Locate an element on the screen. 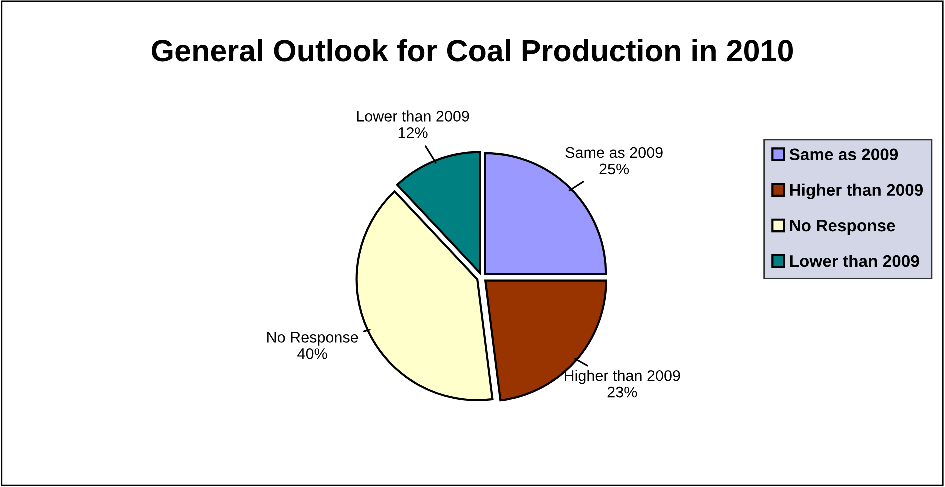 This screenshot has width=945, height=487. legend-label: Same as 2009 is located at coordinates (844, 154).